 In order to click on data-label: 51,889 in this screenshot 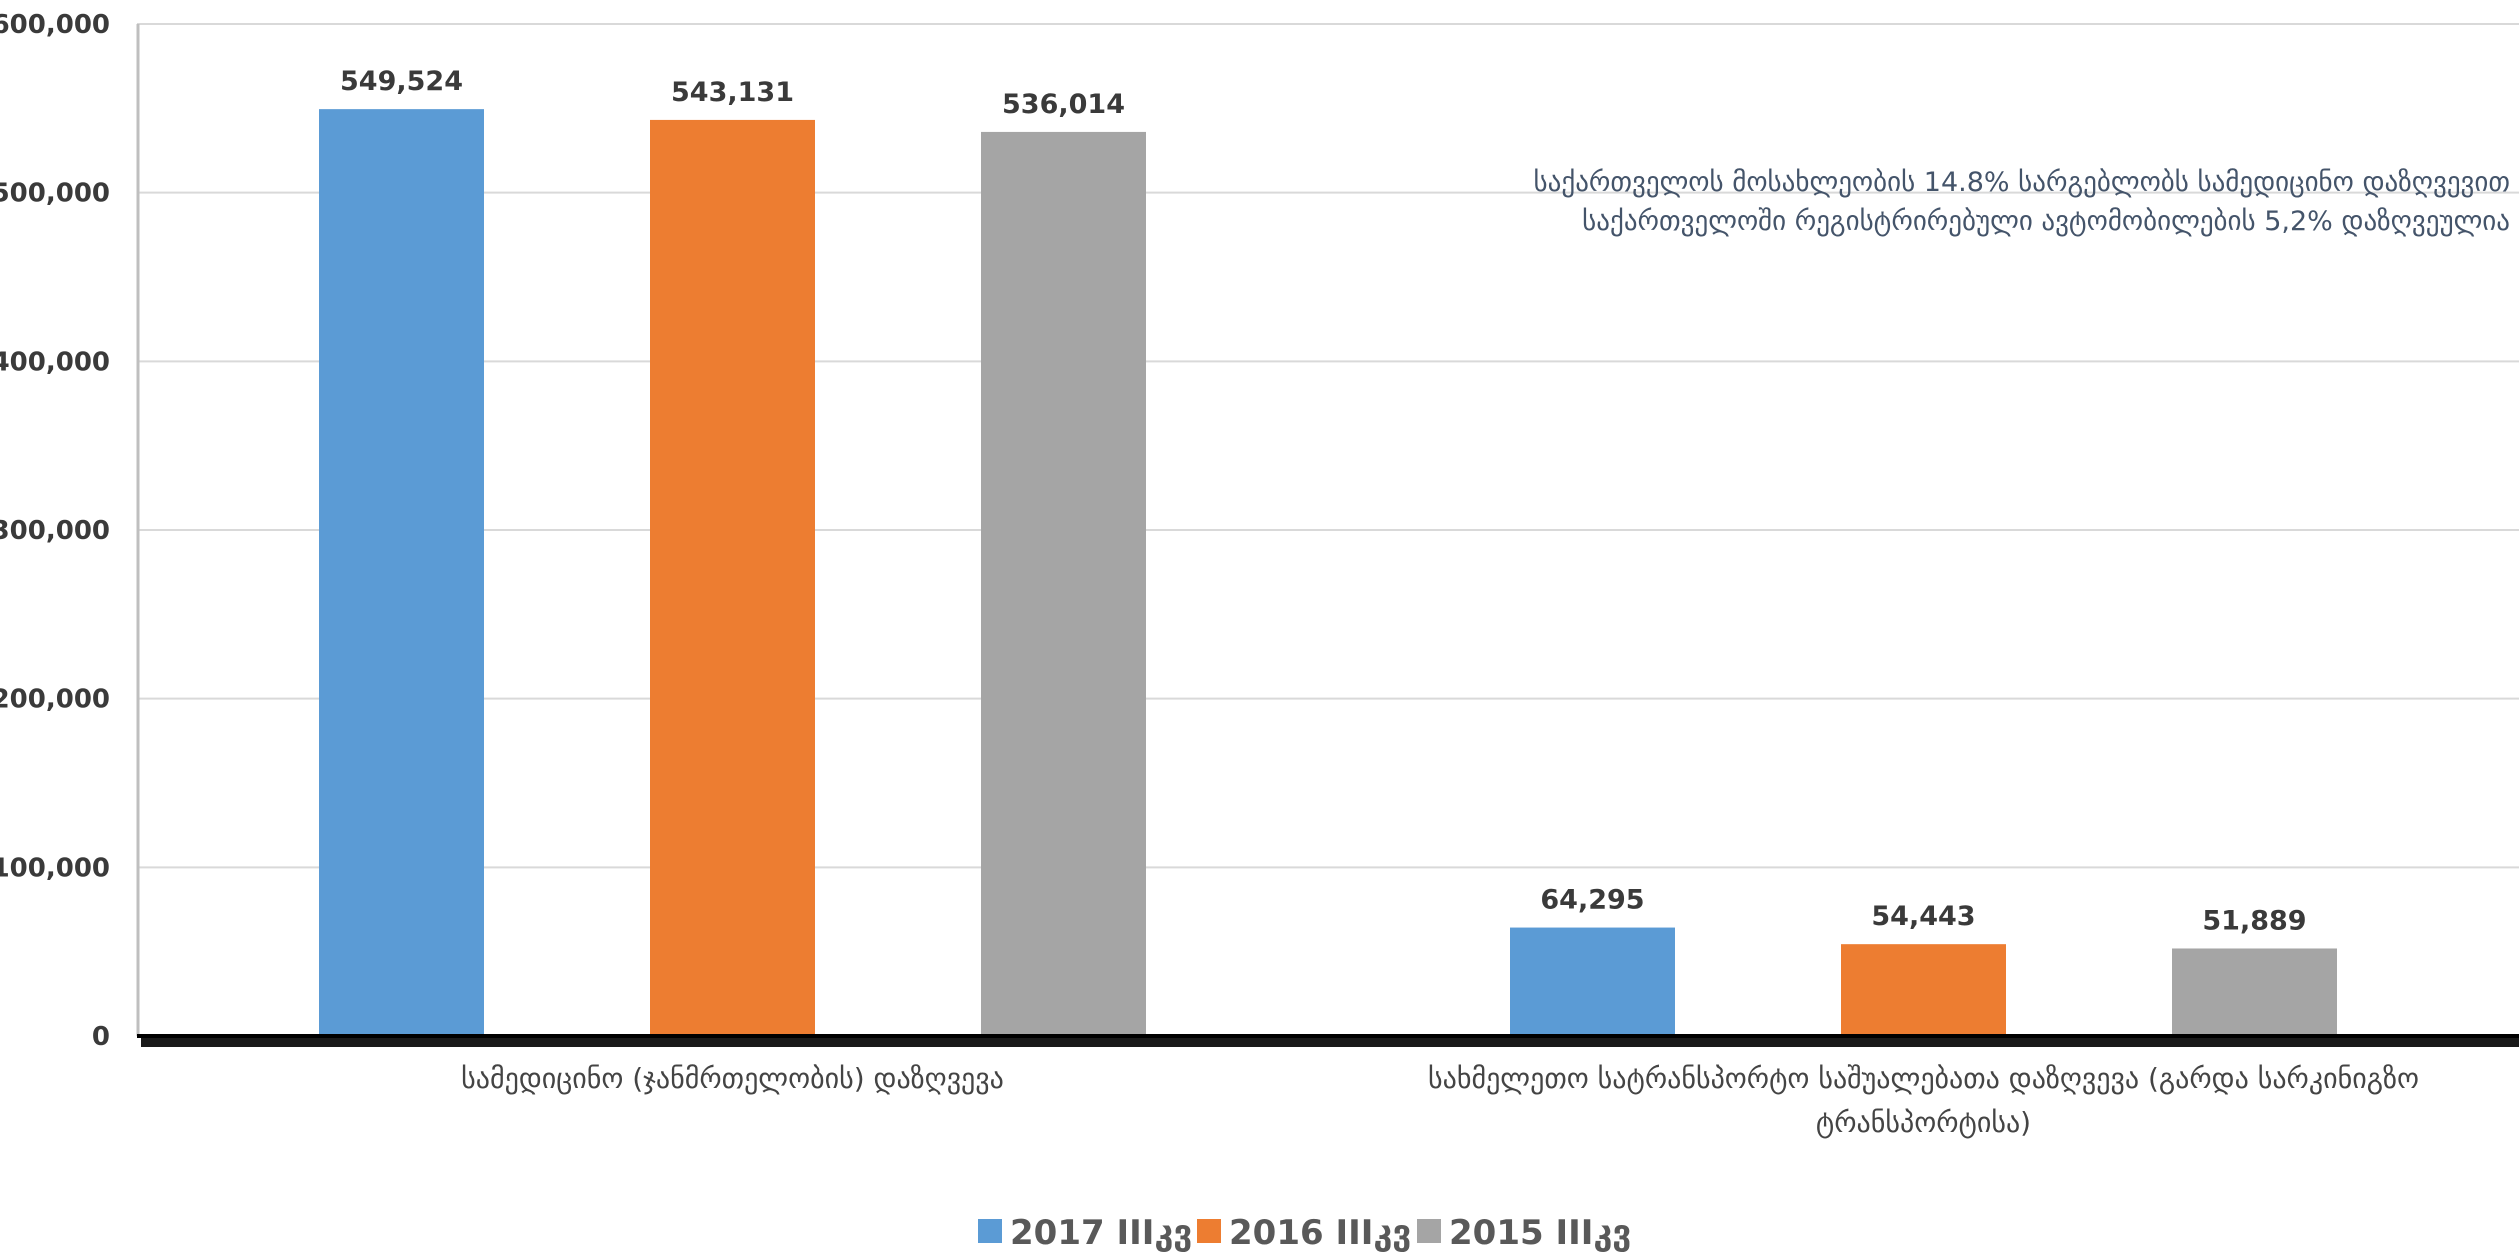, I will do `click(2254, 920)`.